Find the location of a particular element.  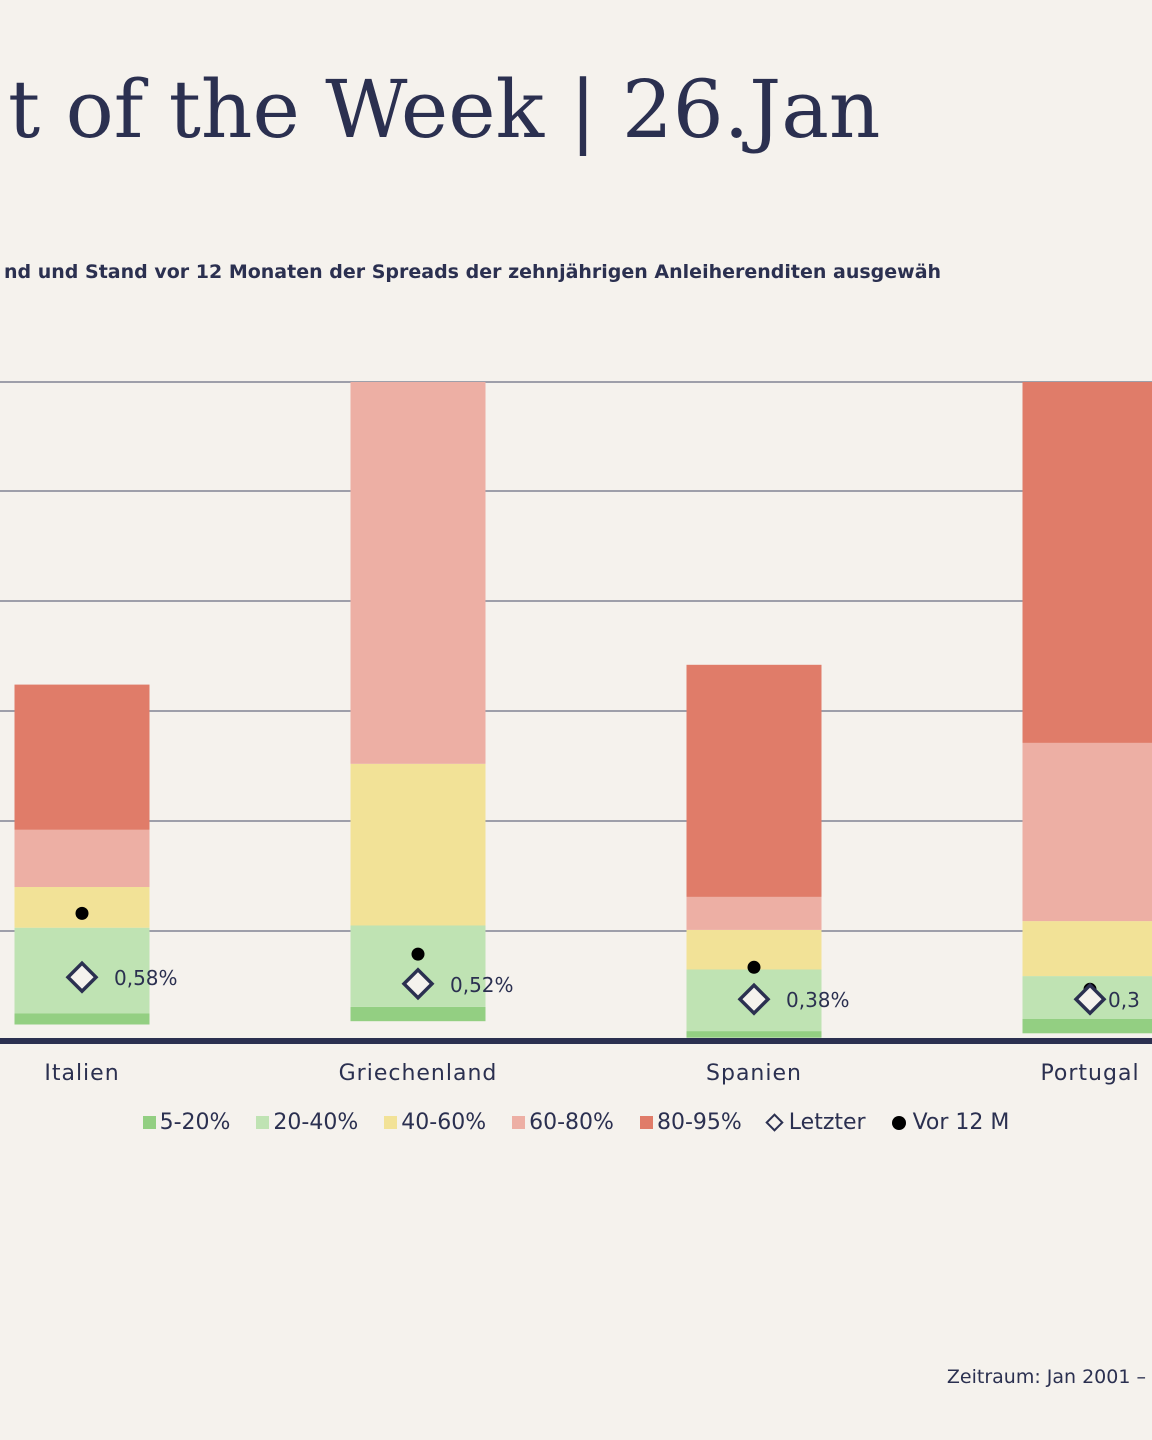

legend-item-60-80: 60-80% is located at coordinates (563, 1122).